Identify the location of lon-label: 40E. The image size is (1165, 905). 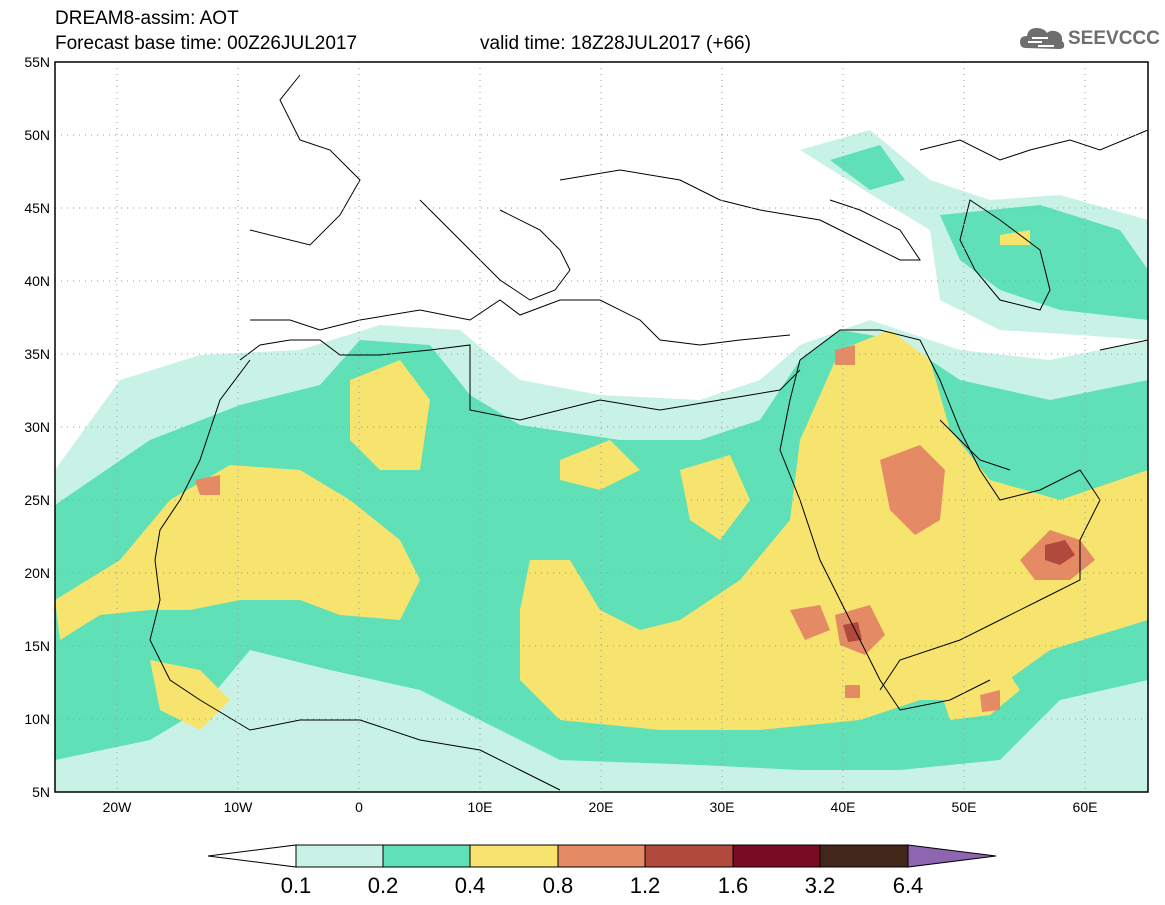
(843, 807).